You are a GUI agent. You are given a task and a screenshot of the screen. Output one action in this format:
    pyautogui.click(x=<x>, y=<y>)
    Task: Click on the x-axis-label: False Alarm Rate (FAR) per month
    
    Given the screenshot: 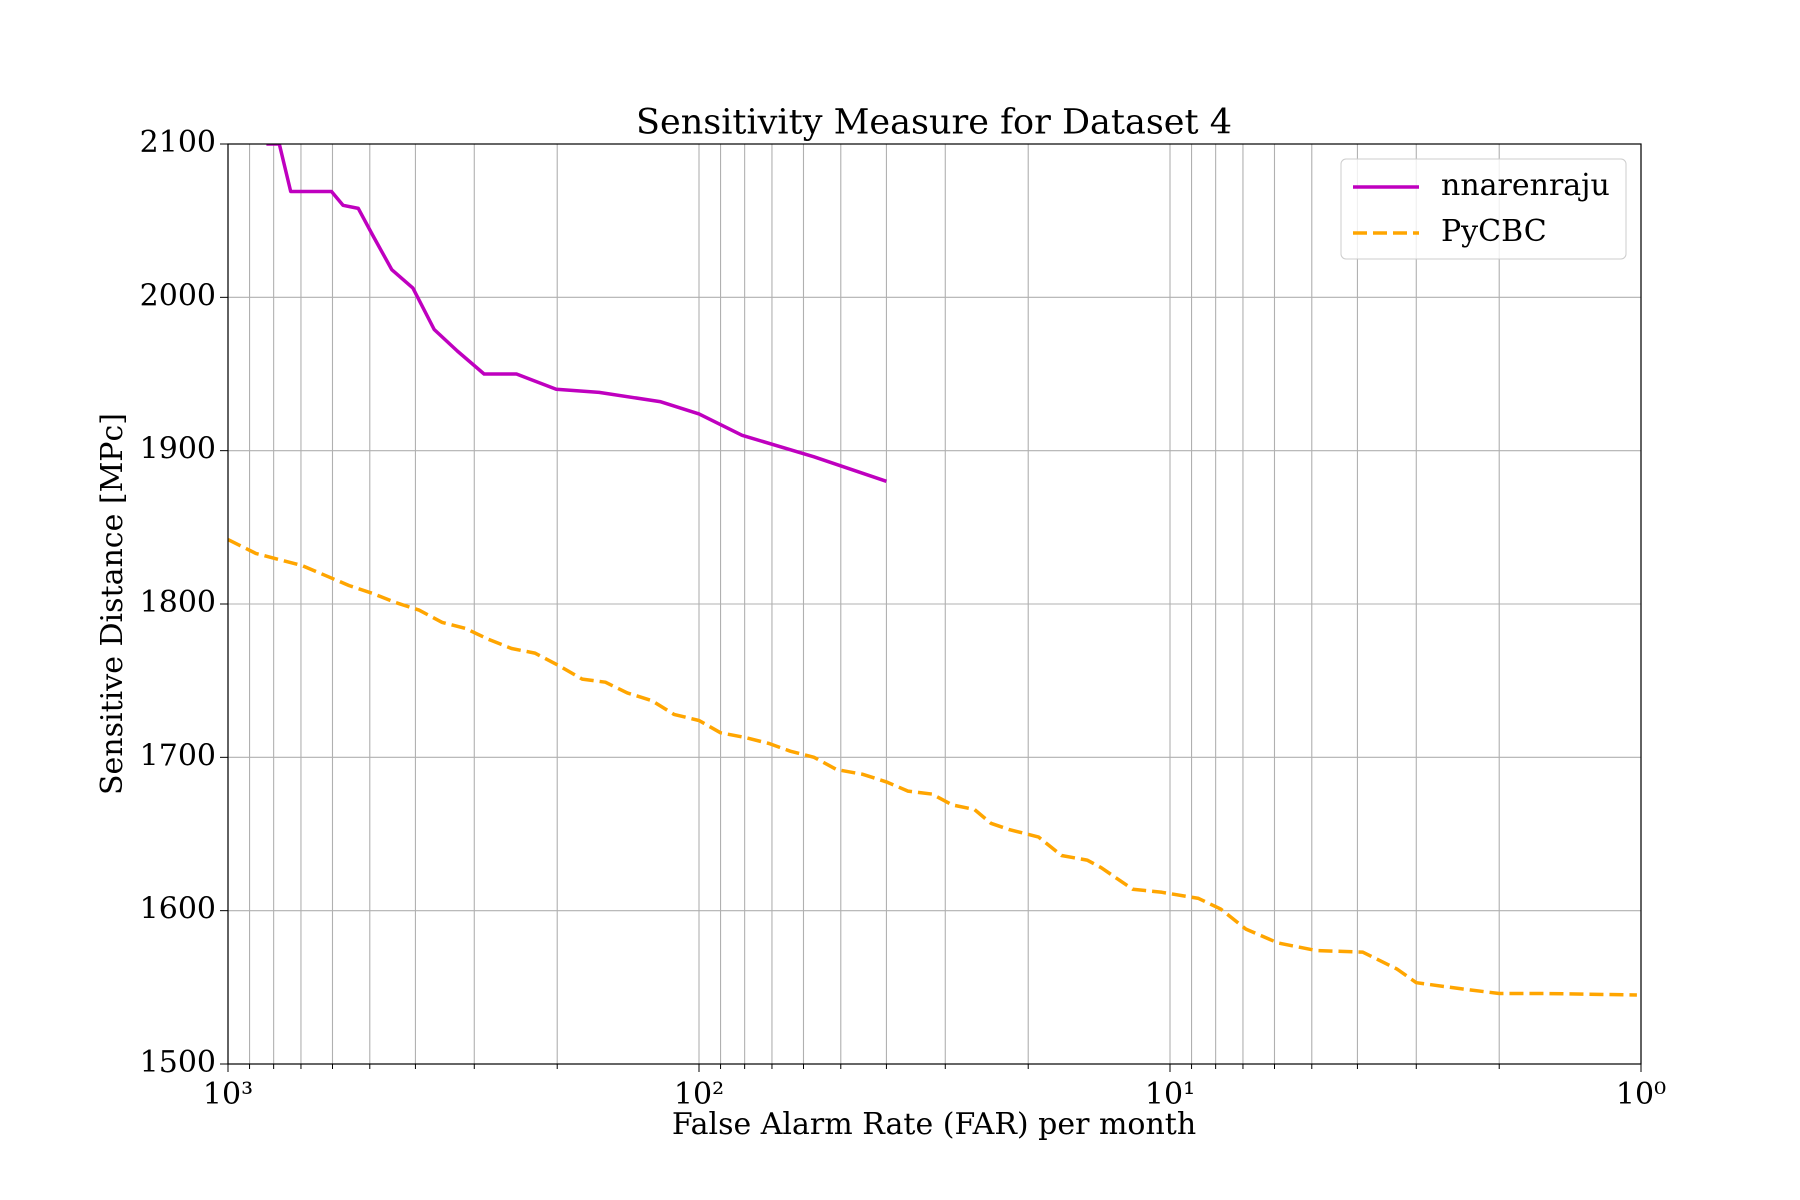 What is the action you would take?
    pyautogui.click(x=934, y=1124)
    